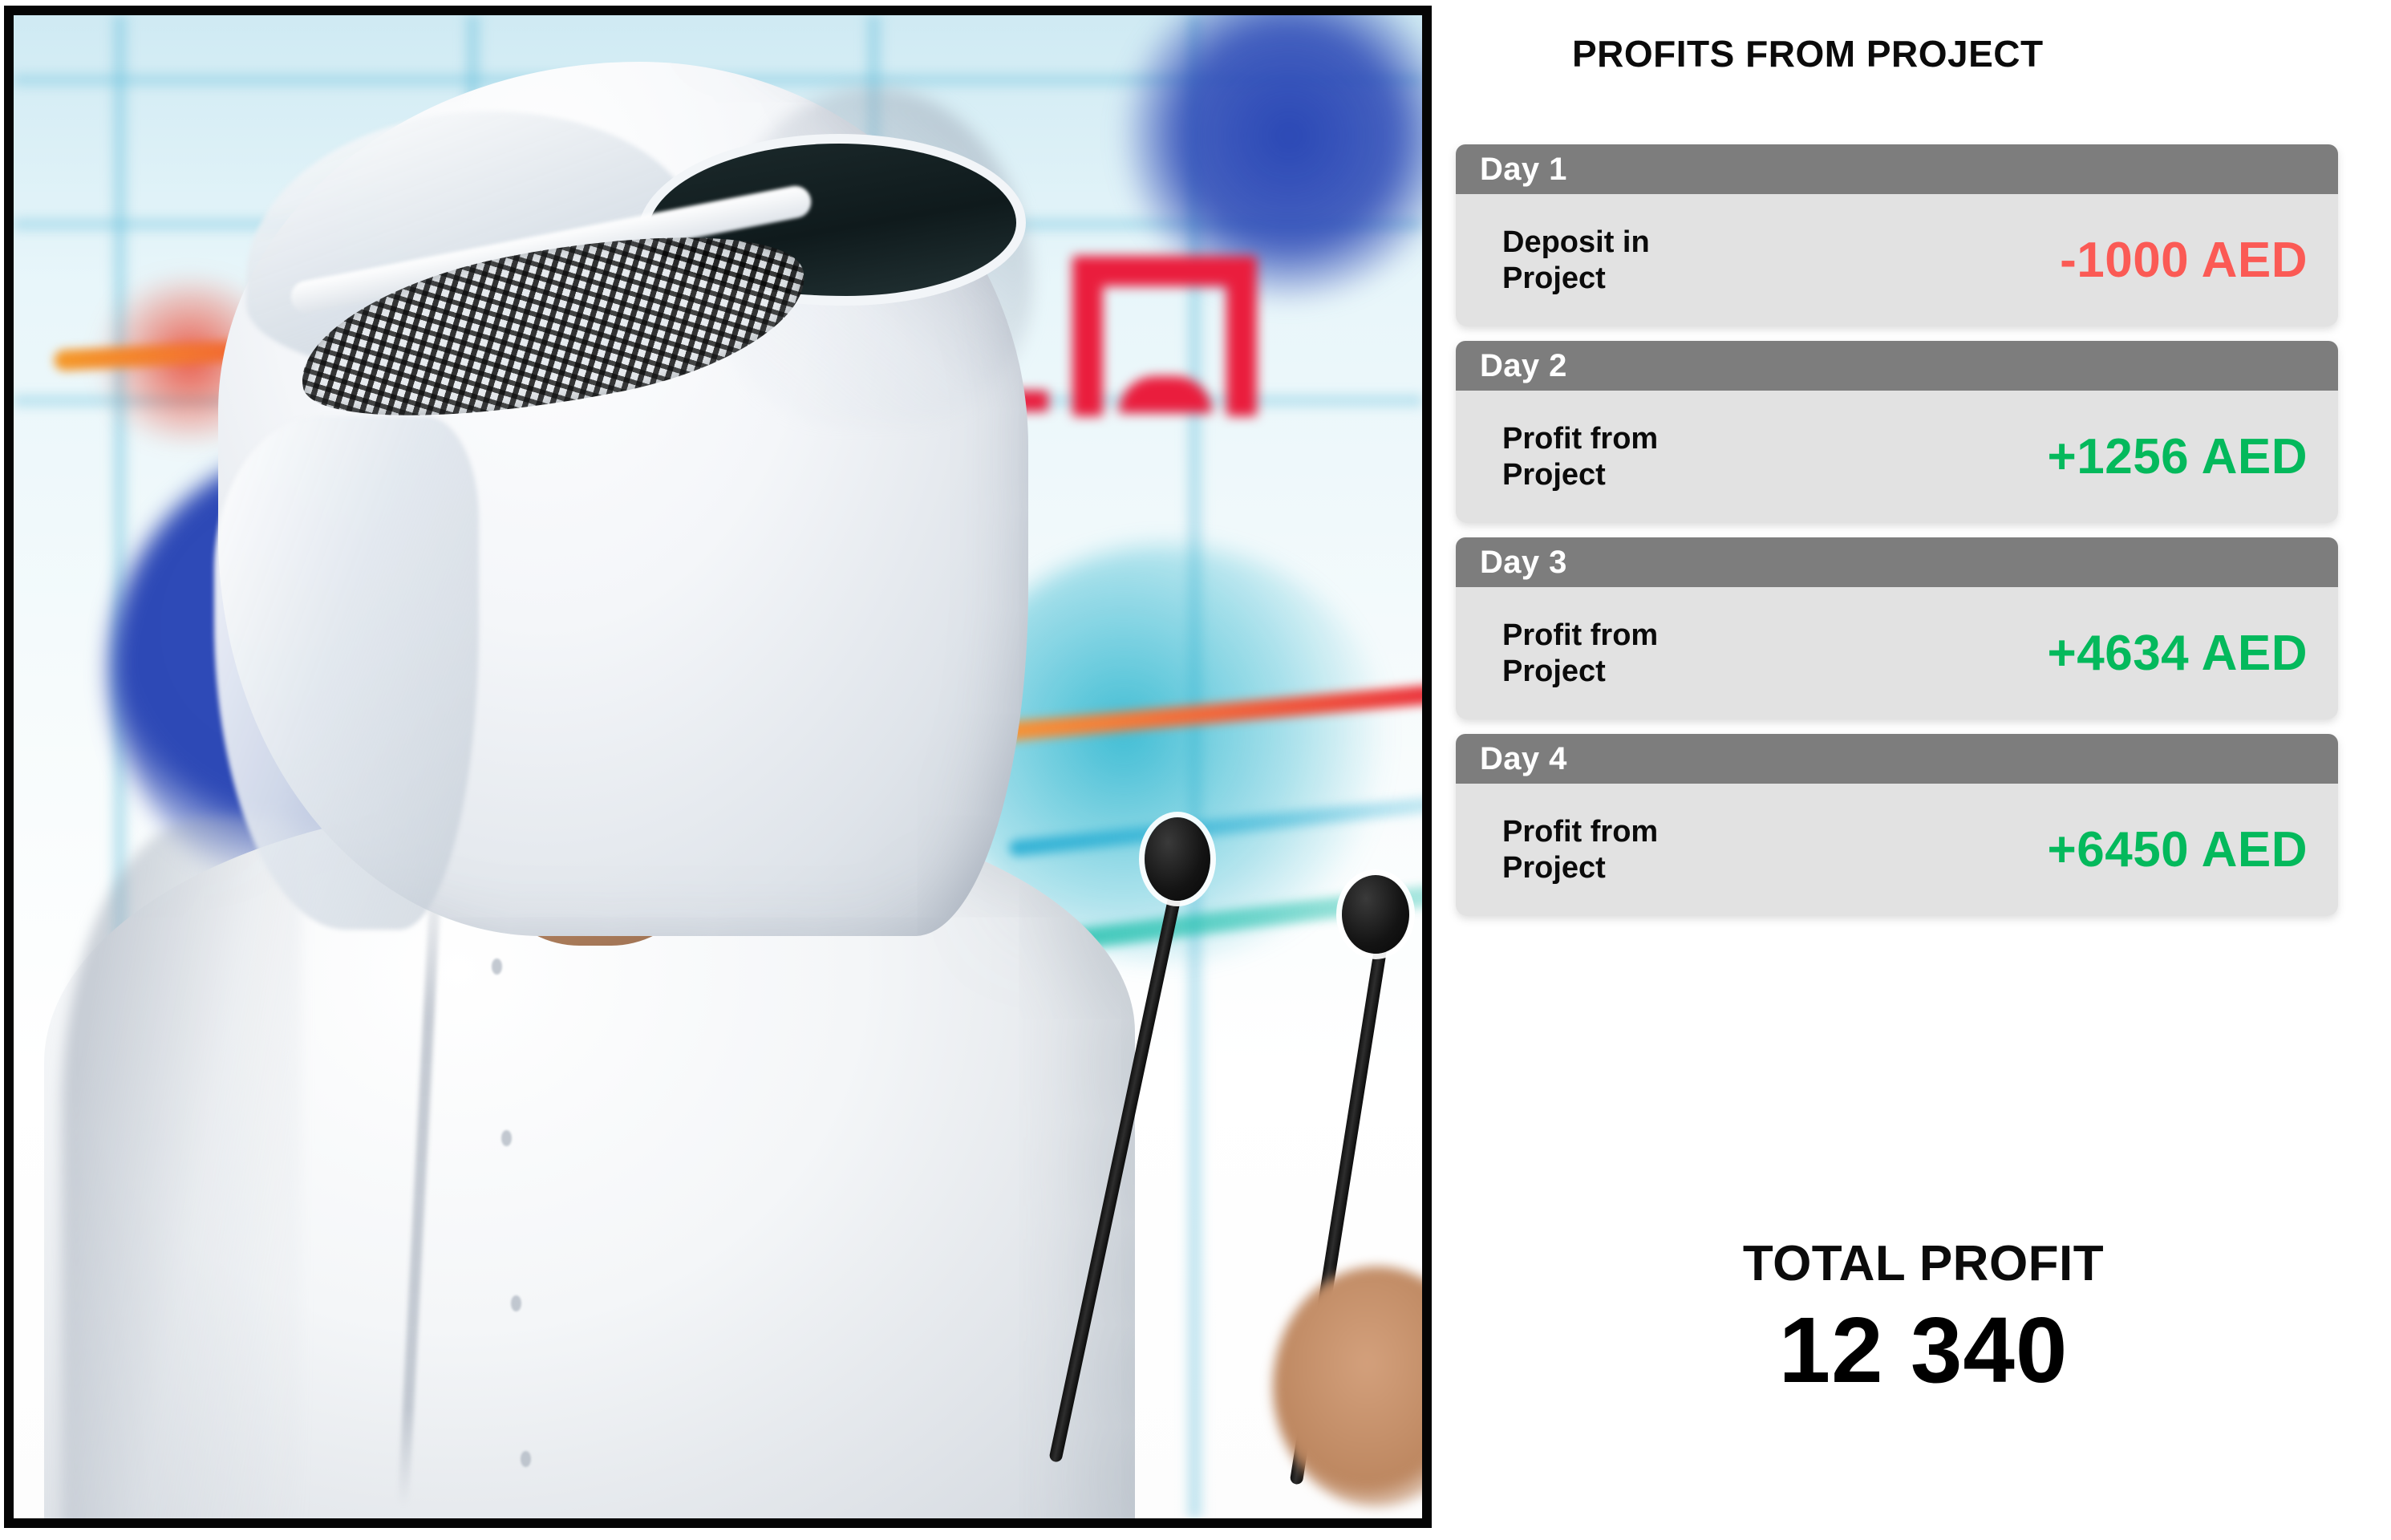 The height and width of the screenshot is (1540, 2391). Describe the element at coordinates (1897, 169) in the screenshot. I see `day-card-header: Day 1` at that location.